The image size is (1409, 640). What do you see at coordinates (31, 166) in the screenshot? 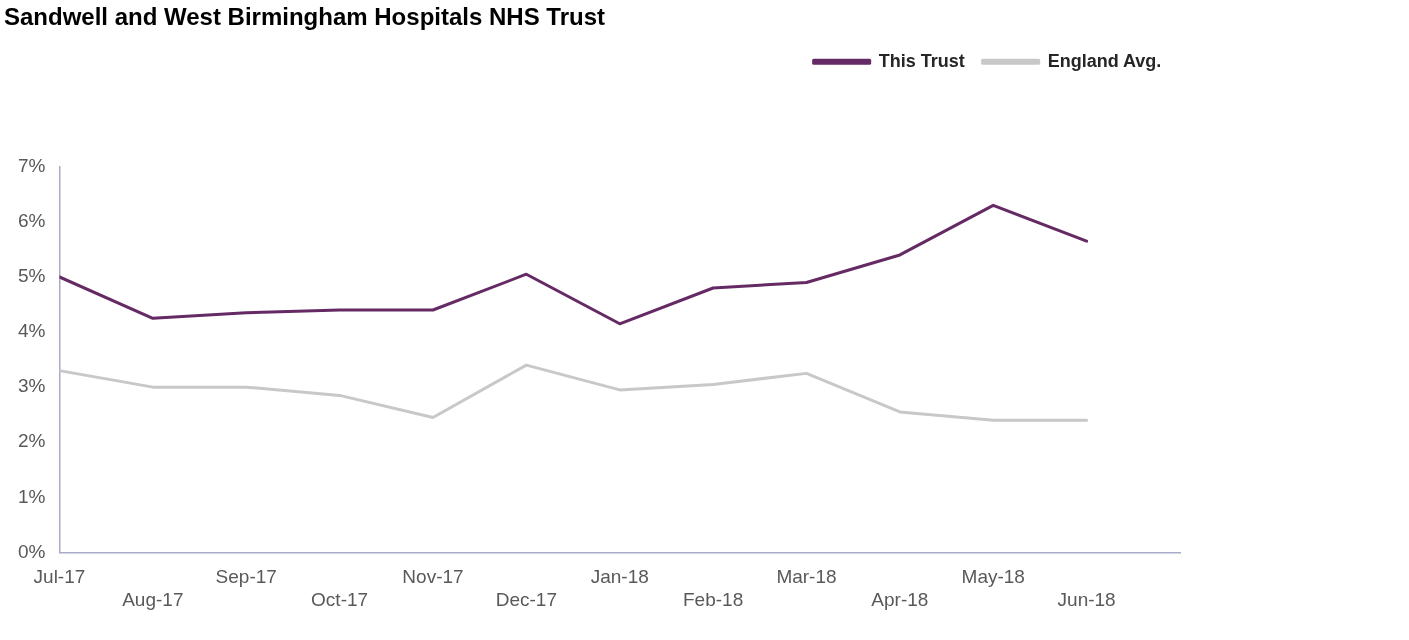
I see `y-tick-label: 7%` at bounding box center [31, 166].